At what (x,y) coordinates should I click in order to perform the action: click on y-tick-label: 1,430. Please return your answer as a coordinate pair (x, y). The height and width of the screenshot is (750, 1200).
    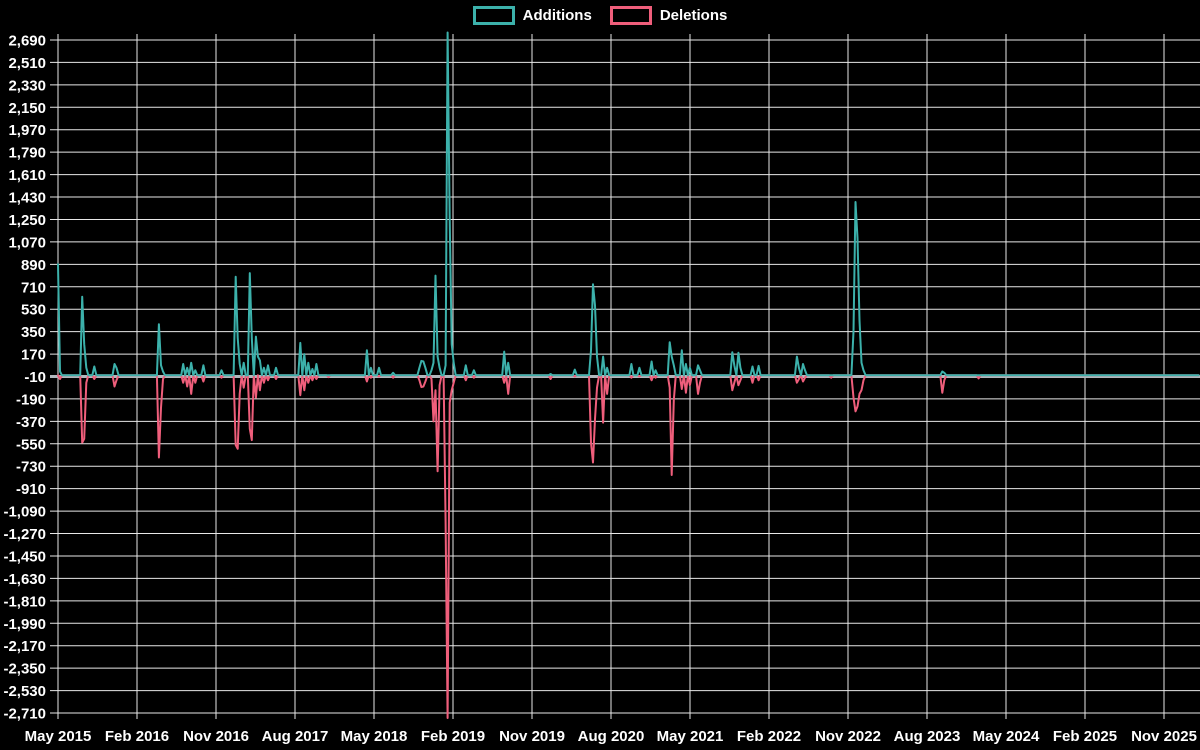
    Looking at the image, I should click on (27, 198).